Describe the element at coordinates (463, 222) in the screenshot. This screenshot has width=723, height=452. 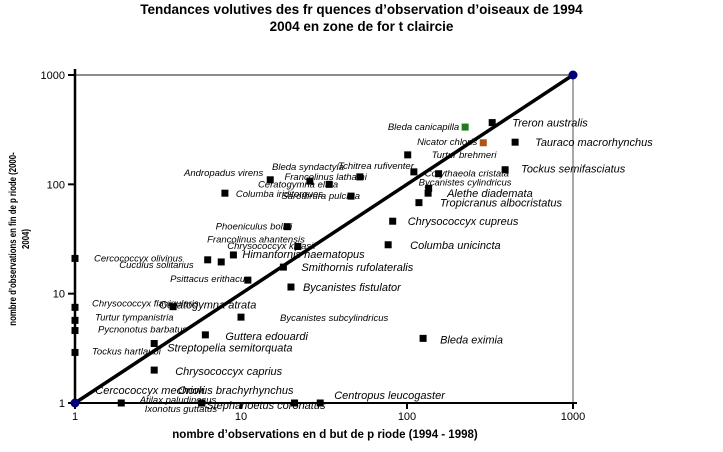
I see `species-label: Chrysococcyx cupreus` at that location.